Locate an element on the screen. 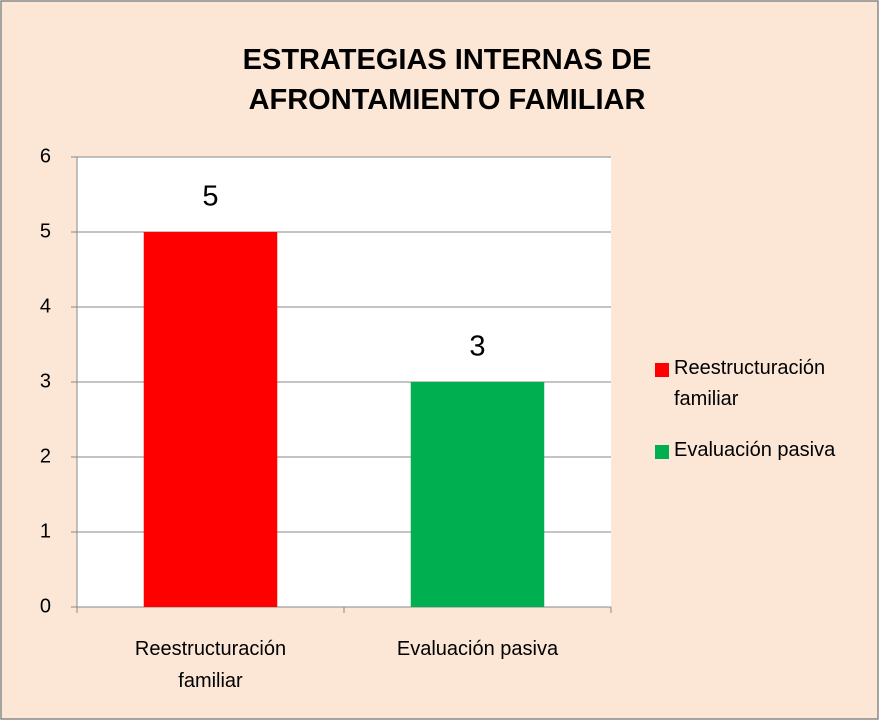  legend-label-box: Evaluación pasiva is located at coordinates (755, 450).